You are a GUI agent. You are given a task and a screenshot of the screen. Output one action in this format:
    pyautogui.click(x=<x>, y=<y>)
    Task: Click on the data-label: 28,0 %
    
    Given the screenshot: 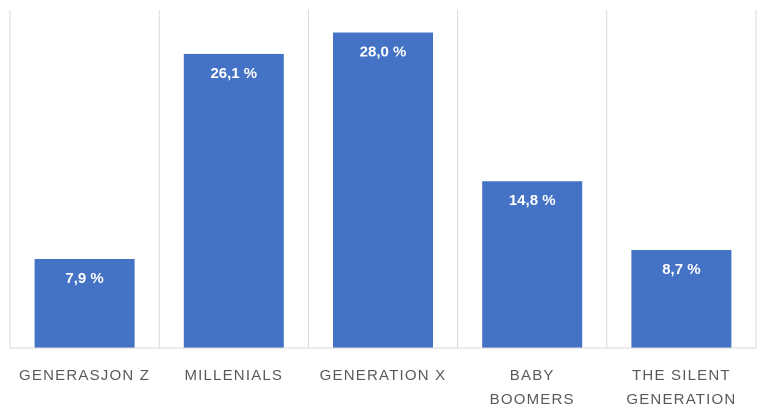 What is the action you would take?
    pyautogui.click(x=383, y=52)
    